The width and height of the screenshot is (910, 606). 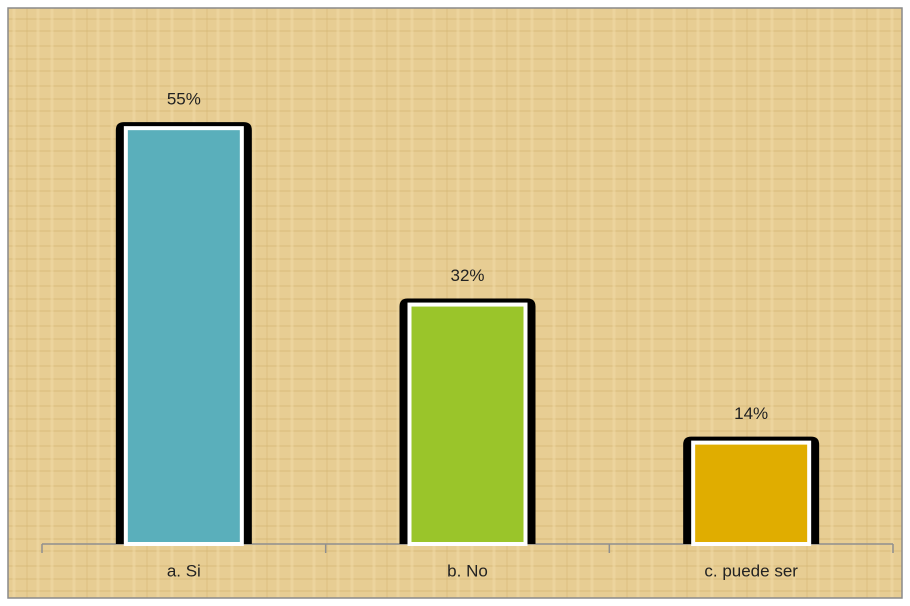 I want to click on value-label: 32%, so click(x=467, y=275).